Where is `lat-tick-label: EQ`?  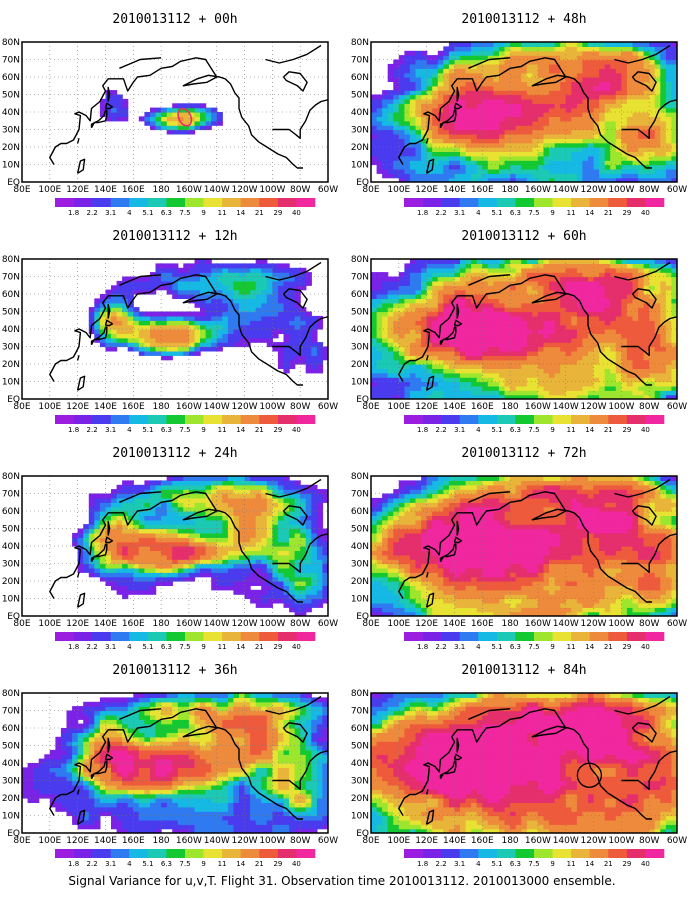
lat-tick-label: EQ is located at coordinates (13, 617).